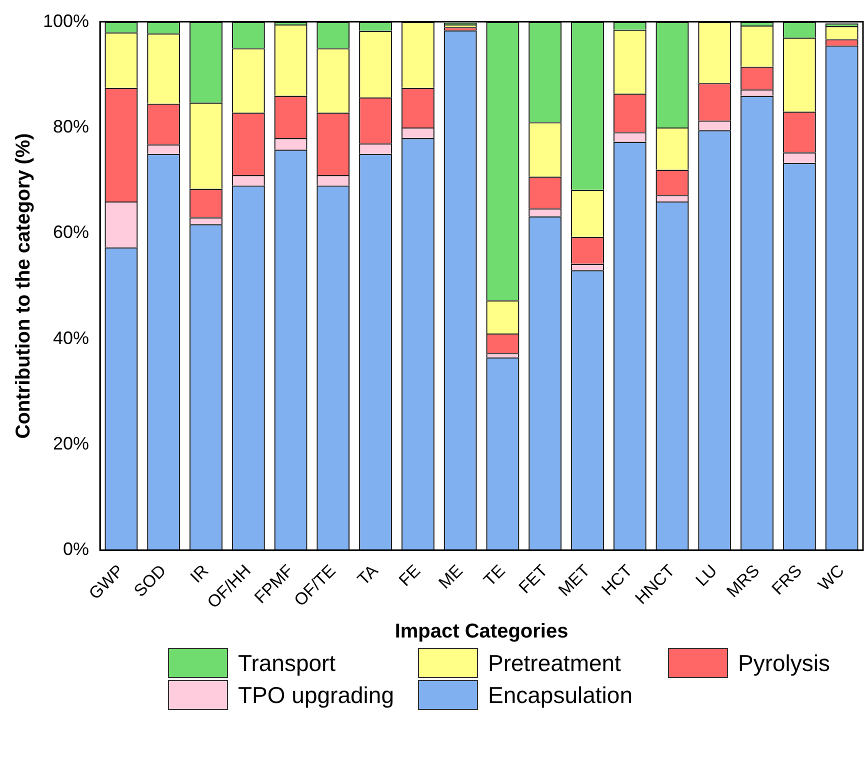 The width and height of the screenshot is (865, 767). I want to click on legend-label: Transport, so click(287, 663).